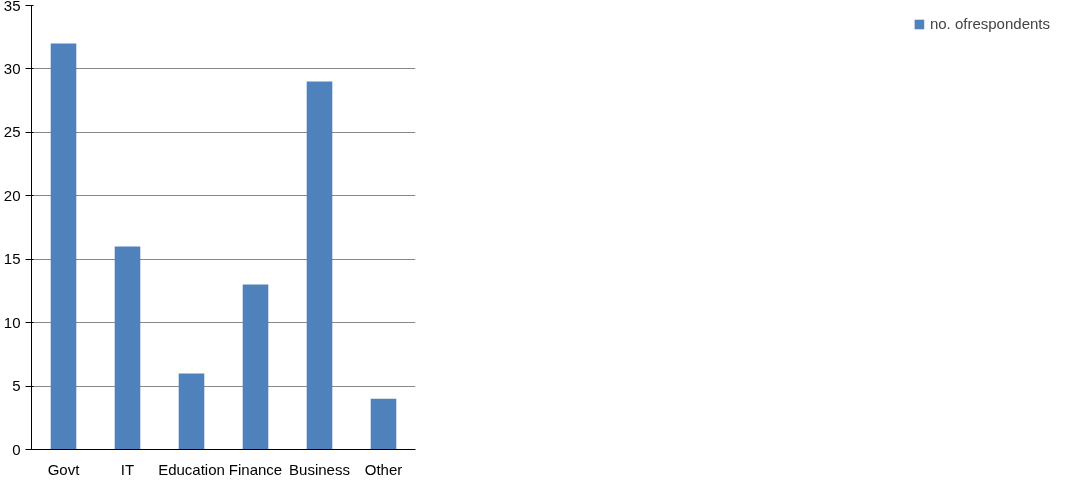 The width and height of the screenshot is (1070, 491). What do you see at coordinates (989, 23) in the screenshot?
I see `legend-label: no. ofrespondents` at bounding box center [989, 23].